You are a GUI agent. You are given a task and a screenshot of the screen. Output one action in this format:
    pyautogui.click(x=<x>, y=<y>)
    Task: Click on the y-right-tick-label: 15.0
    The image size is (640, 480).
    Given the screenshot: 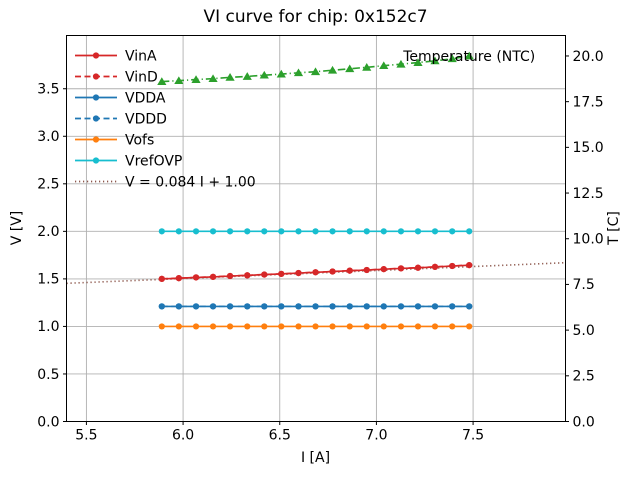 What is the action you would take?
    pyautogui.click(x=588, y=148)
    